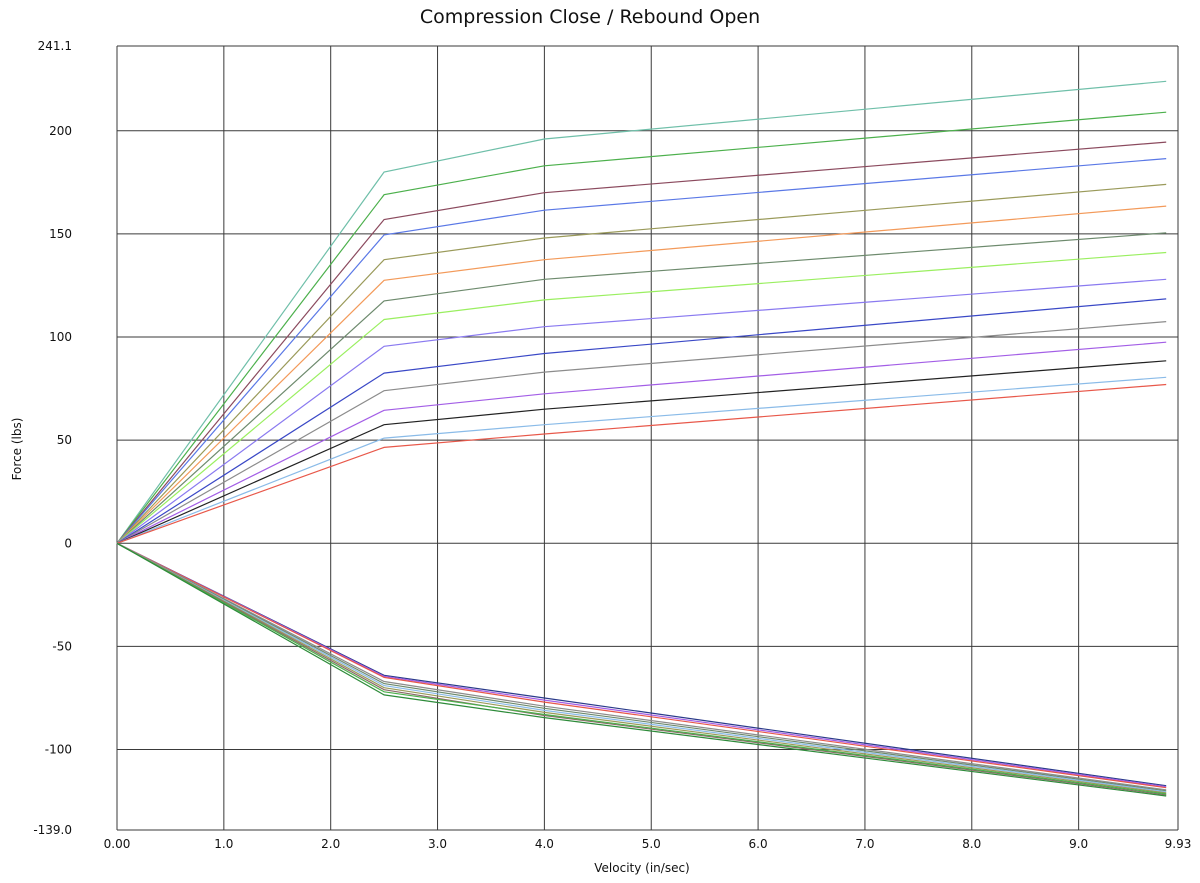  Describe the element at coordinates (68, 543) in the screenshot. I see `y-tick-label: 0` at that location.